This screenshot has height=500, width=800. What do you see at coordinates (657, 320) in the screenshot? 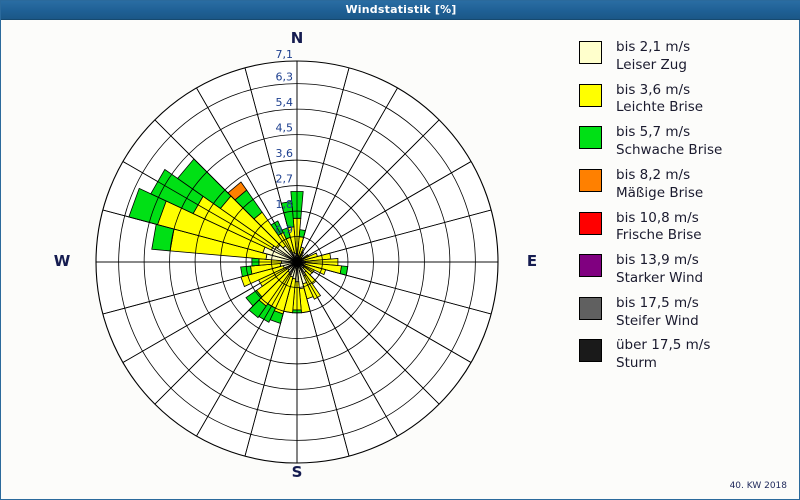
I see `legend-beaufort-name: Steifer Wind` at bounding box center [657, 320].